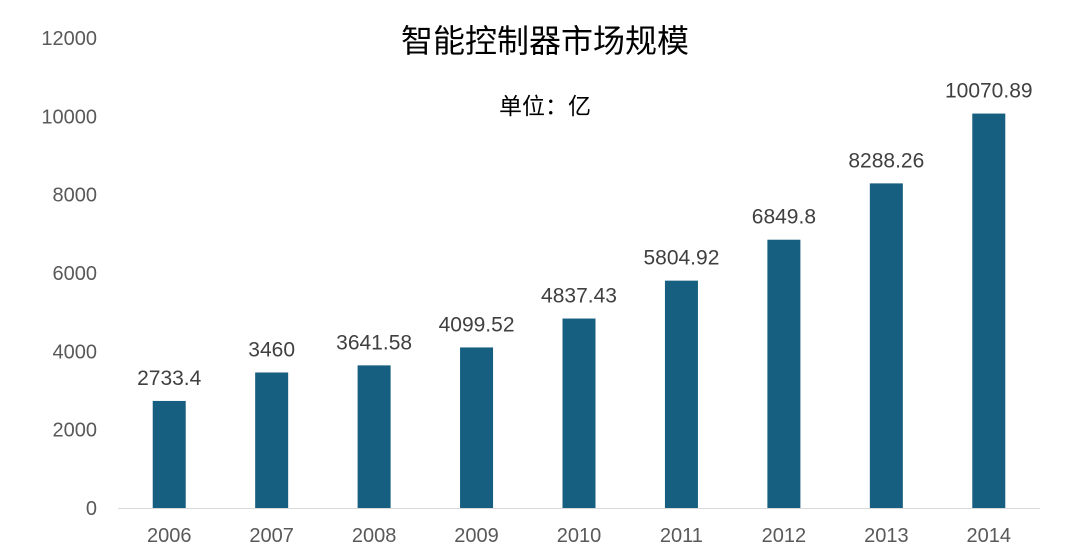  Describe the element at coordinates (374, 536) in the screenshot. I see `x-tick-label: 2008` at that location.